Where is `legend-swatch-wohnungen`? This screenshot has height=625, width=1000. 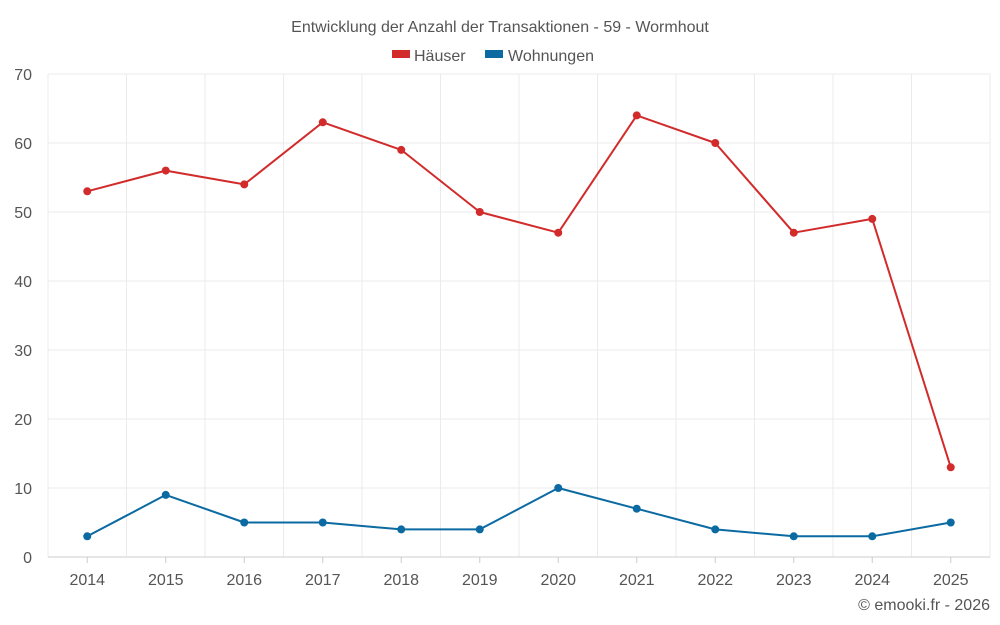
legend-swatch-wohnungen is located at coordinates (494, 54).